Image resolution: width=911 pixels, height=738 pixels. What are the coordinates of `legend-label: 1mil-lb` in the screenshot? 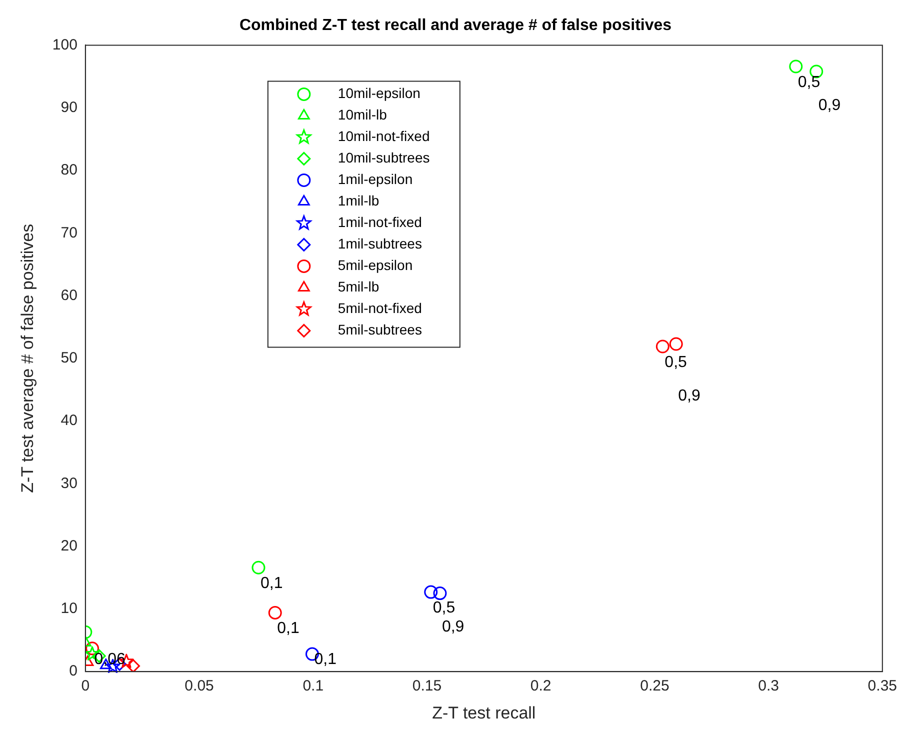 It's located at (359, 200).